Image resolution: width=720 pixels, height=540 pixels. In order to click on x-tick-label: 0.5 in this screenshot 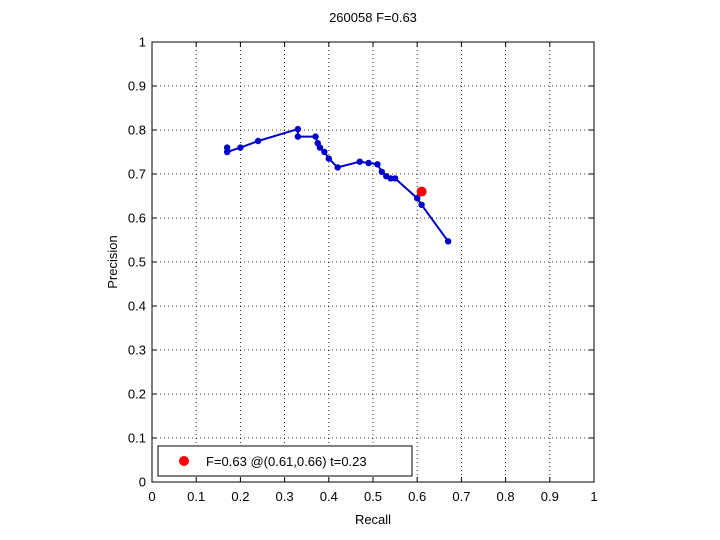, I will do `click(373, 496)`.